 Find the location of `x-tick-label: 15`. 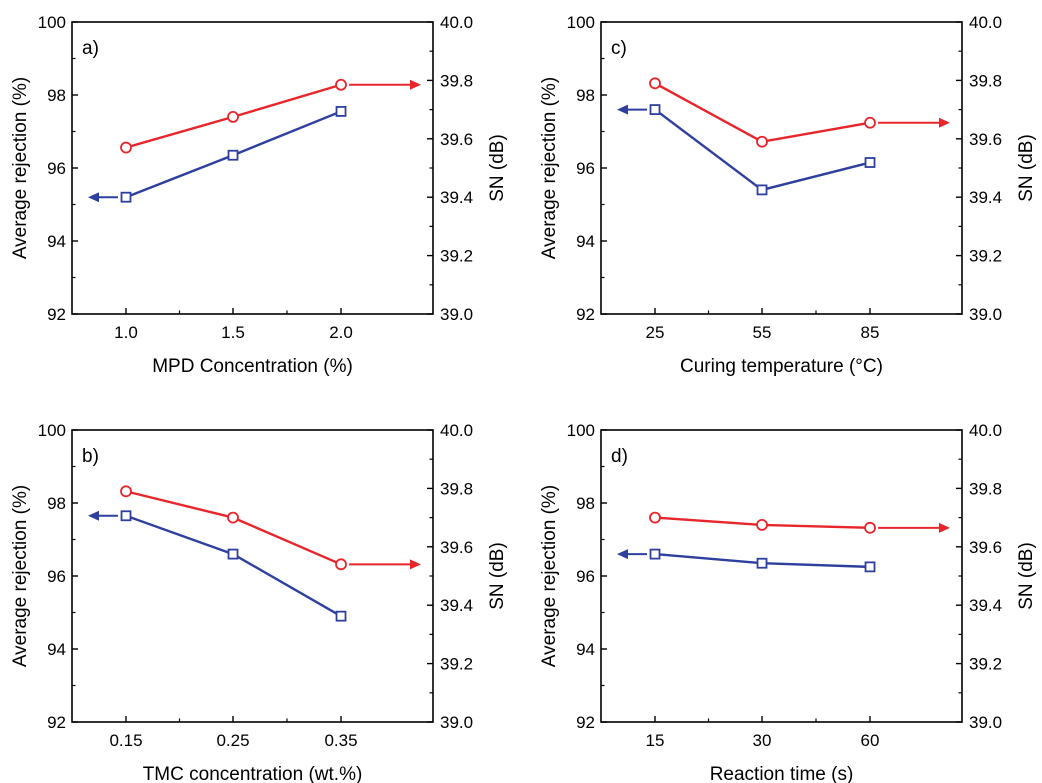

x-tick-label: 15 is located at coordinates (655, 740).